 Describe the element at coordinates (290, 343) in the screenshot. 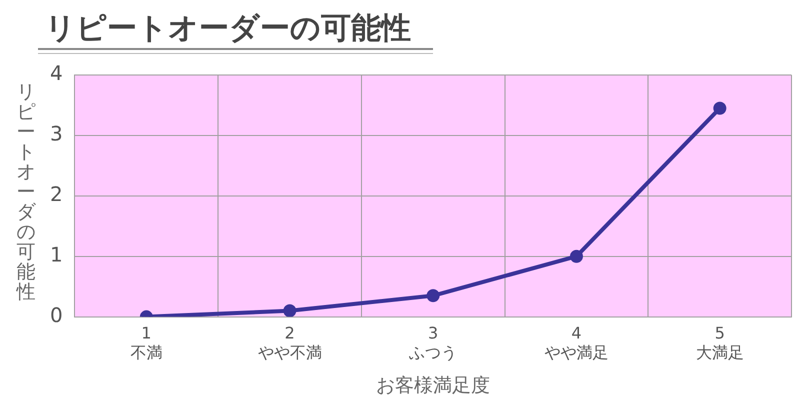

I see `x-tick-label: 2 やや不満` at that location.